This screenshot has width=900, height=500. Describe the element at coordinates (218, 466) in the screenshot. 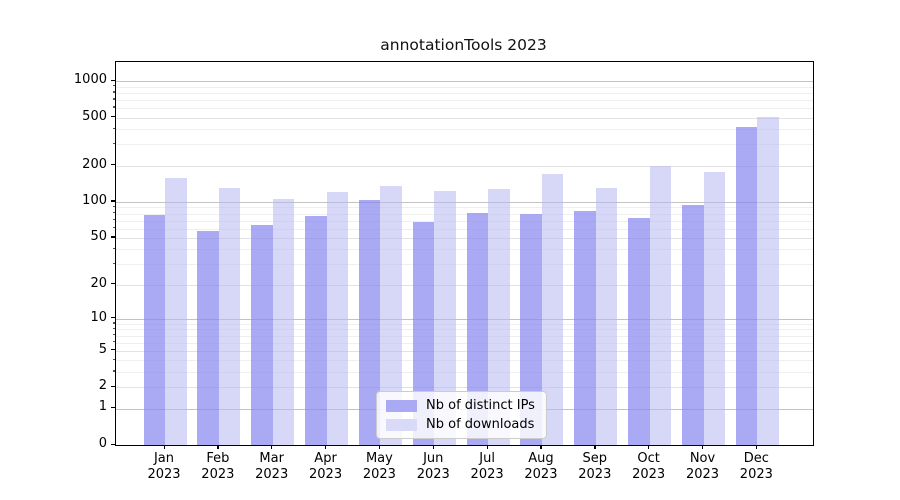

I see `x-tick-label-feb: Feb 2023` at that location.